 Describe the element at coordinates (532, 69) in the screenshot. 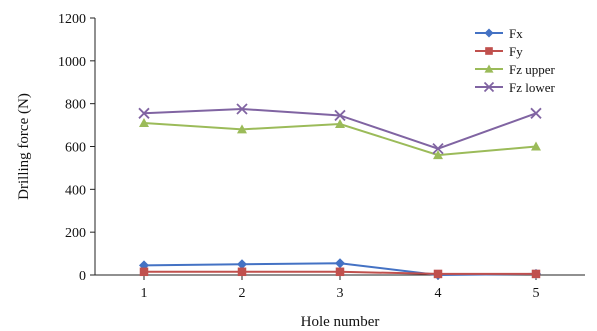

I see `legend-label: Fz upper` at that location.